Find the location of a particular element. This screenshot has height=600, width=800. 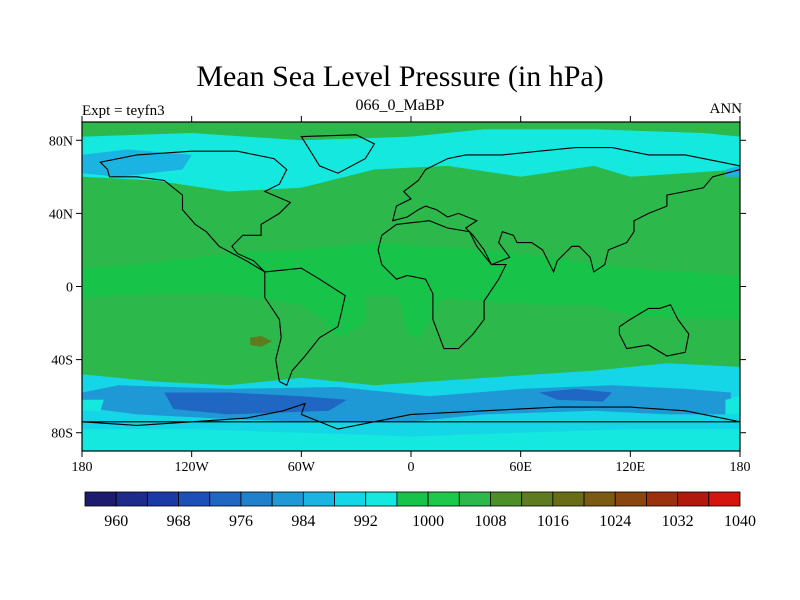

colorbar-label: 976 is located at coordinates (241, 521).